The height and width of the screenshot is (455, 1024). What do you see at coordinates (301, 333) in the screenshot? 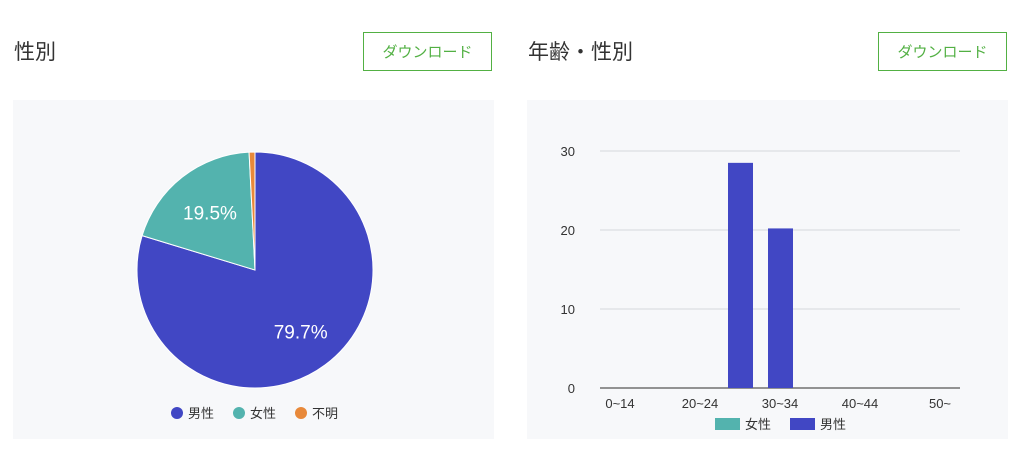
I see `pie-data-label: 79.7%` at bounding box center [301, 333].